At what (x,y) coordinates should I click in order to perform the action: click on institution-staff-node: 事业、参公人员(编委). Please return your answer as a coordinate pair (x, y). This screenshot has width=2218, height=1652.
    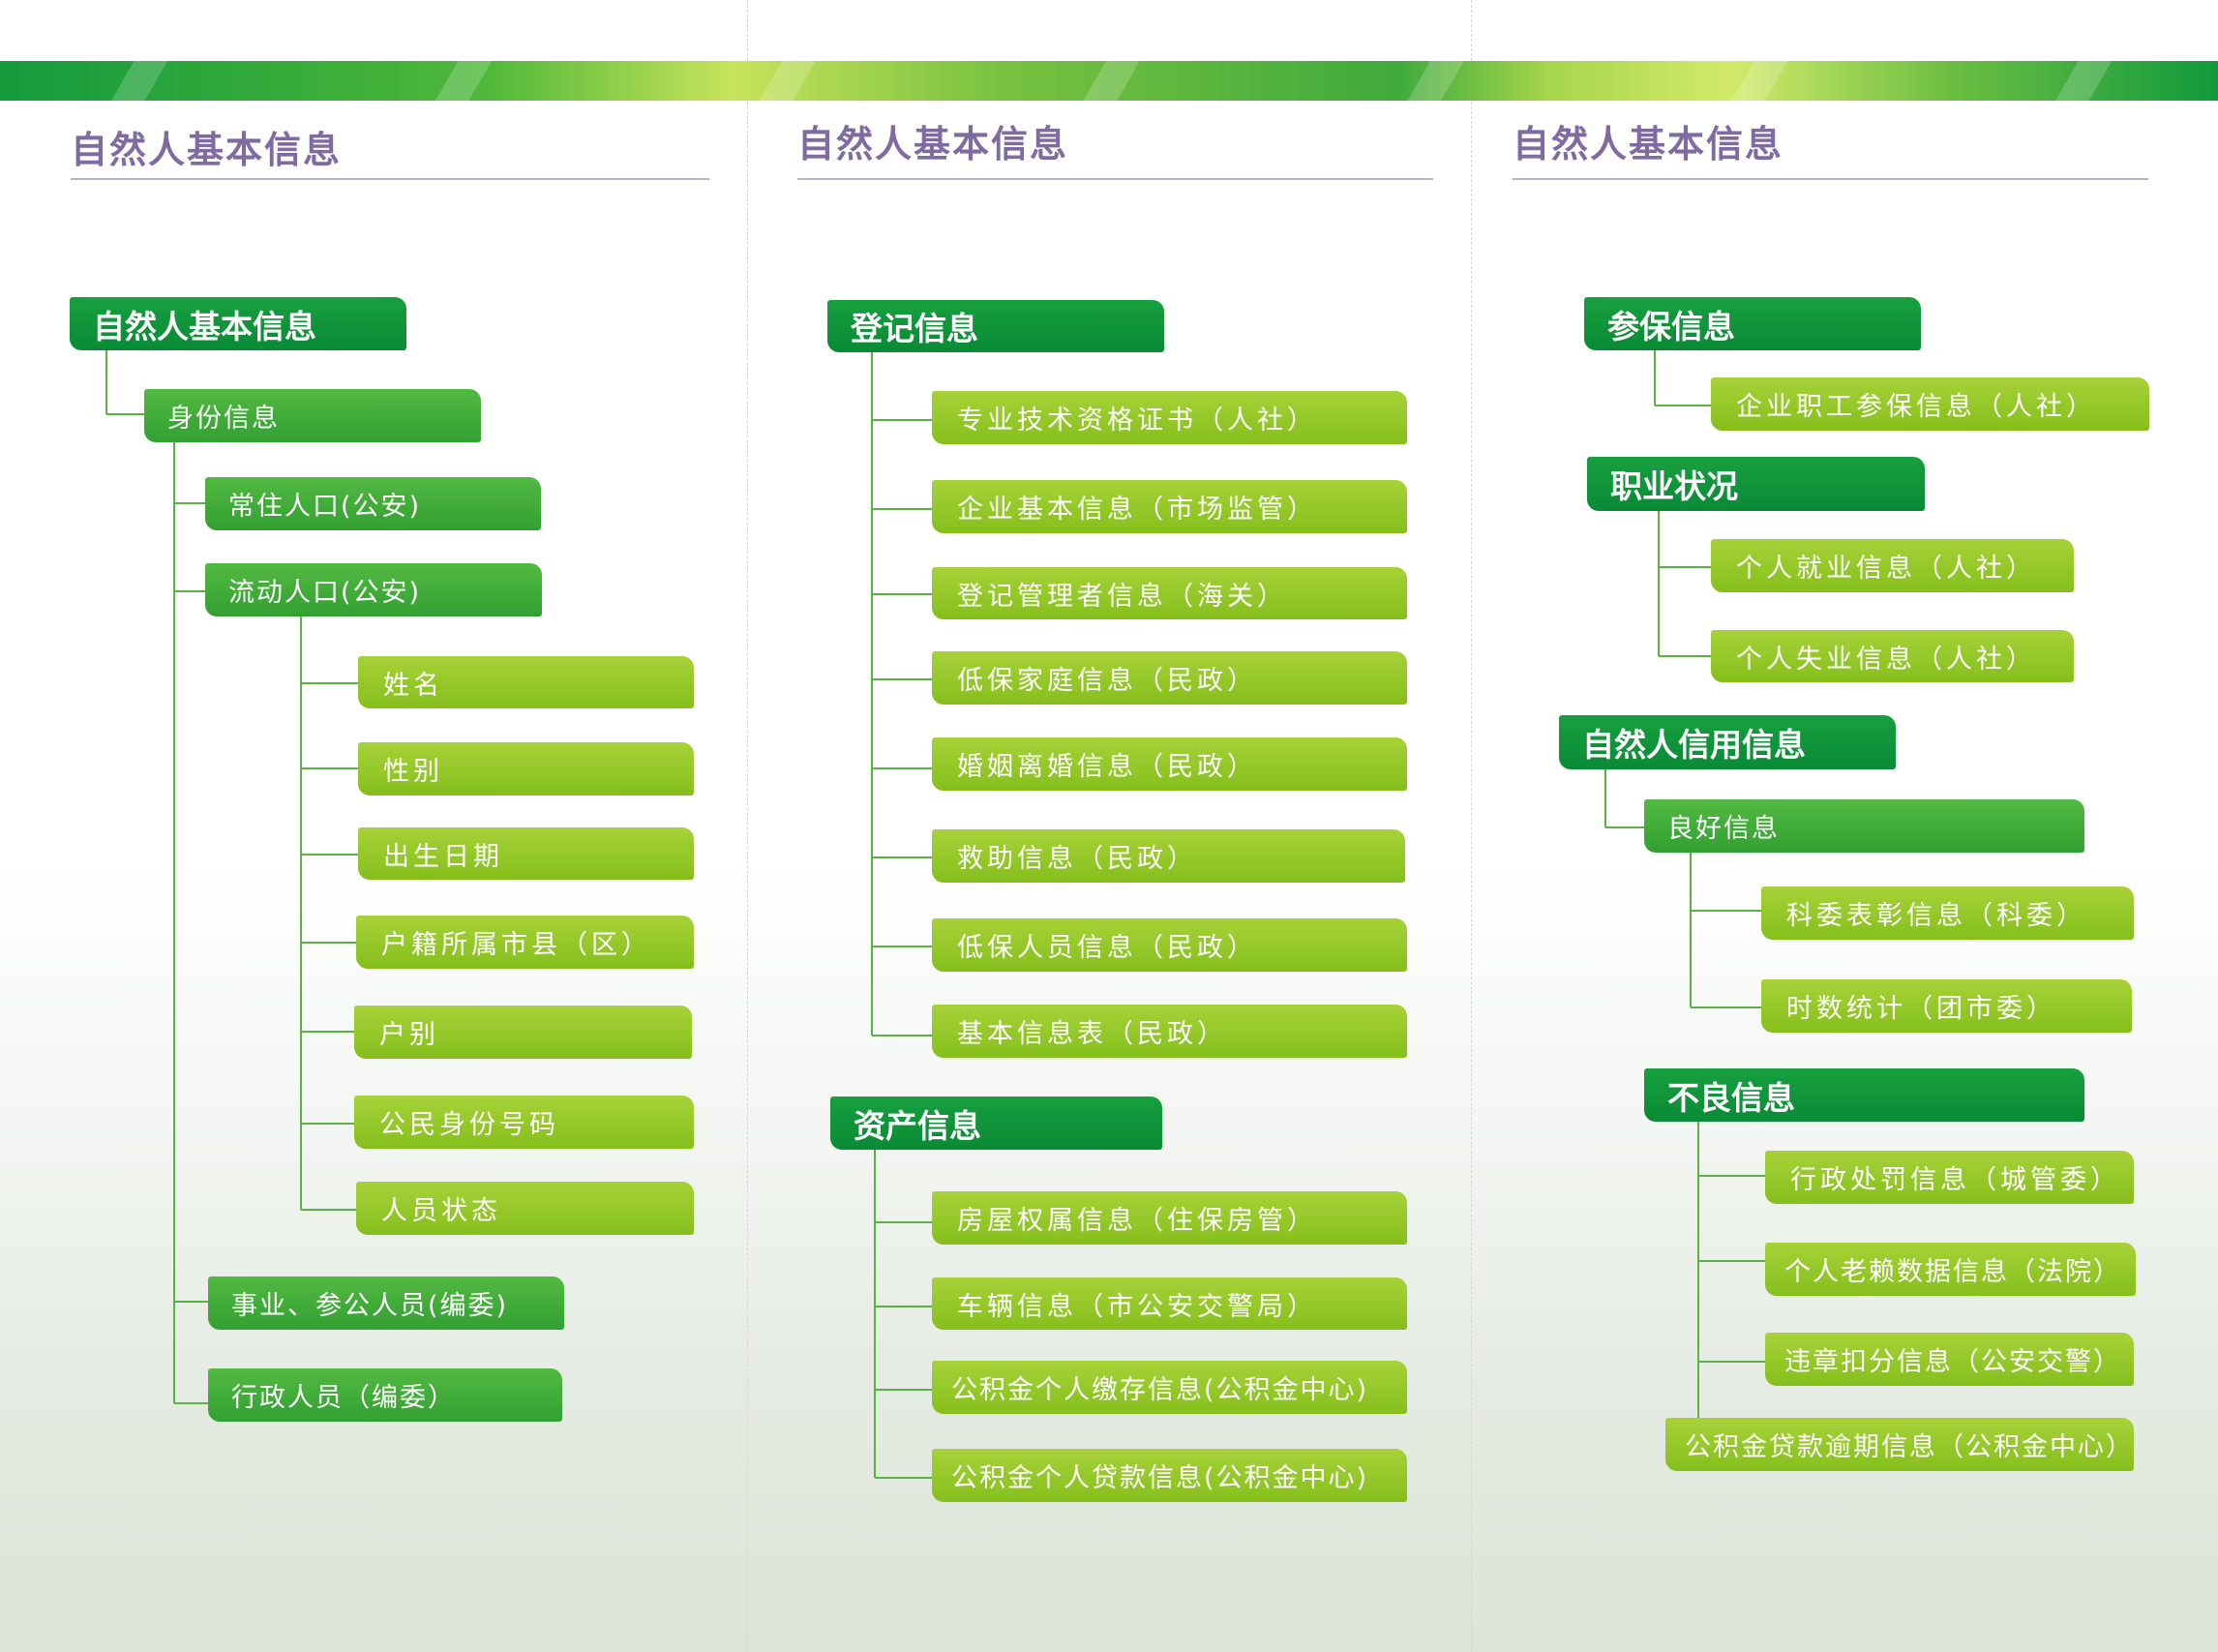
    Looking at the image, I should click on (386, 1303).